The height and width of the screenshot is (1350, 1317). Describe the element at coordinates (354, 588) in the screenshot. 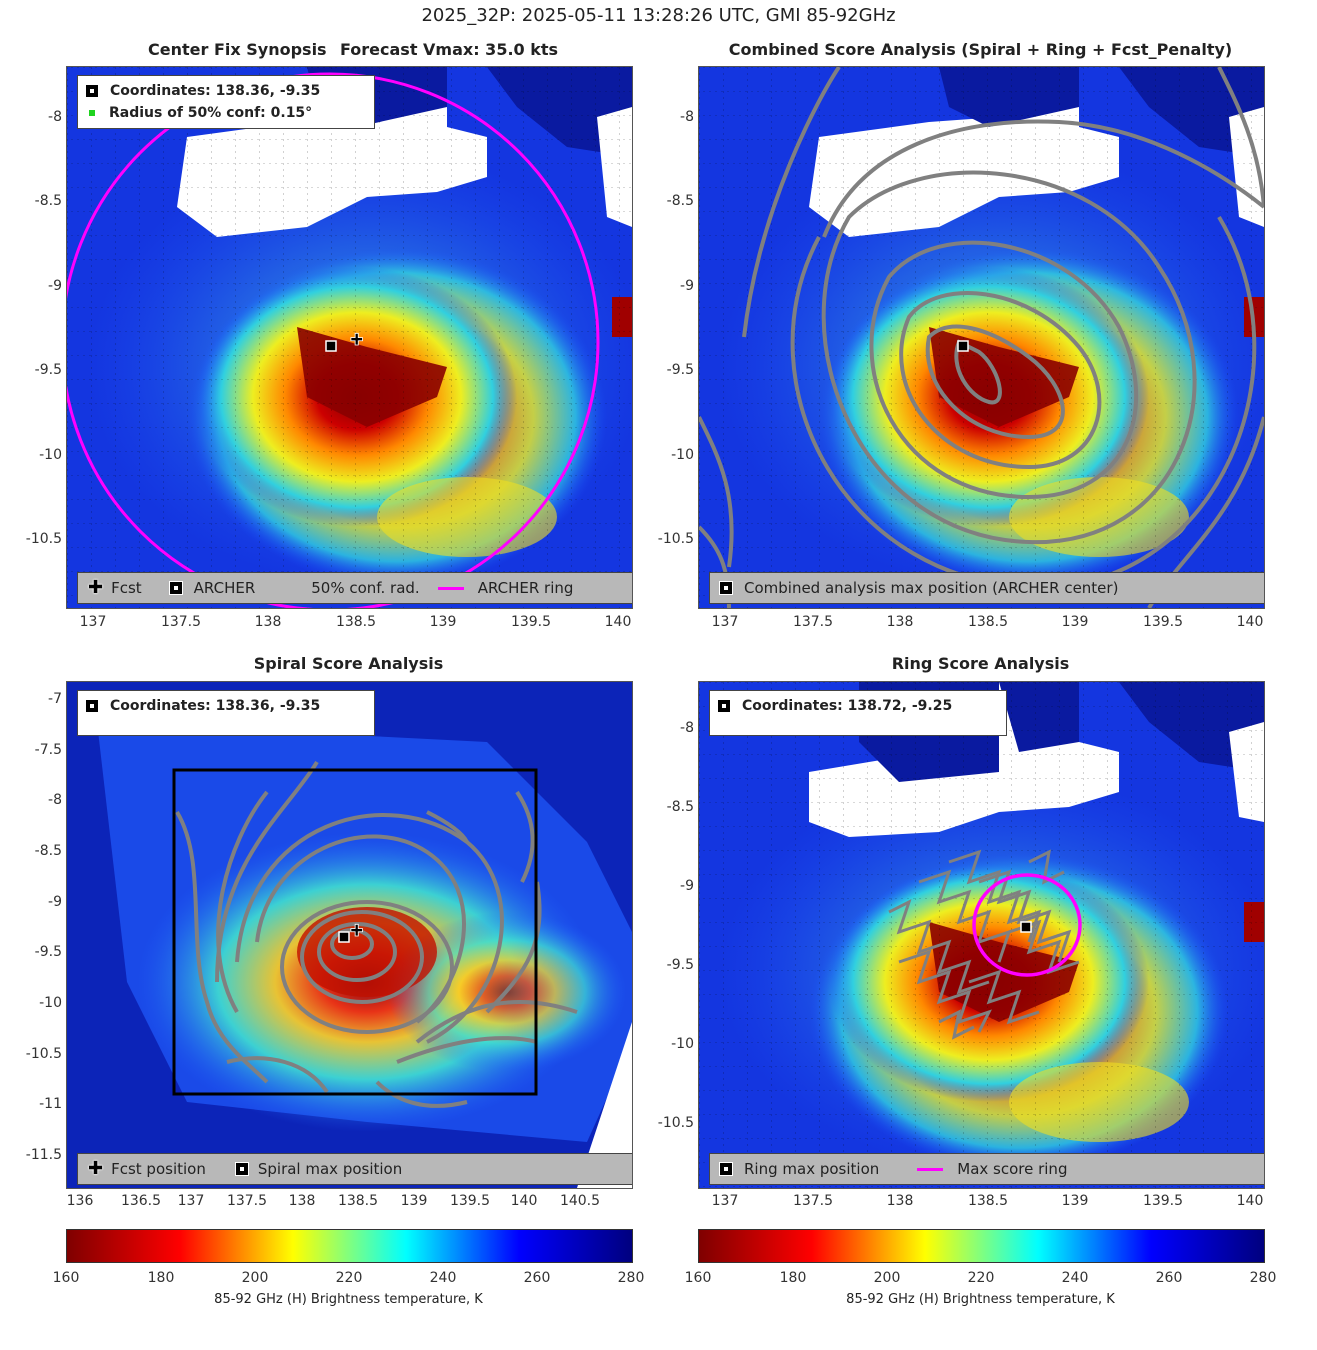

I see `center-fix-bottom-legend: ✚ Fcst ARCHER 50% conf. rad. ARCHER ring` at that location.